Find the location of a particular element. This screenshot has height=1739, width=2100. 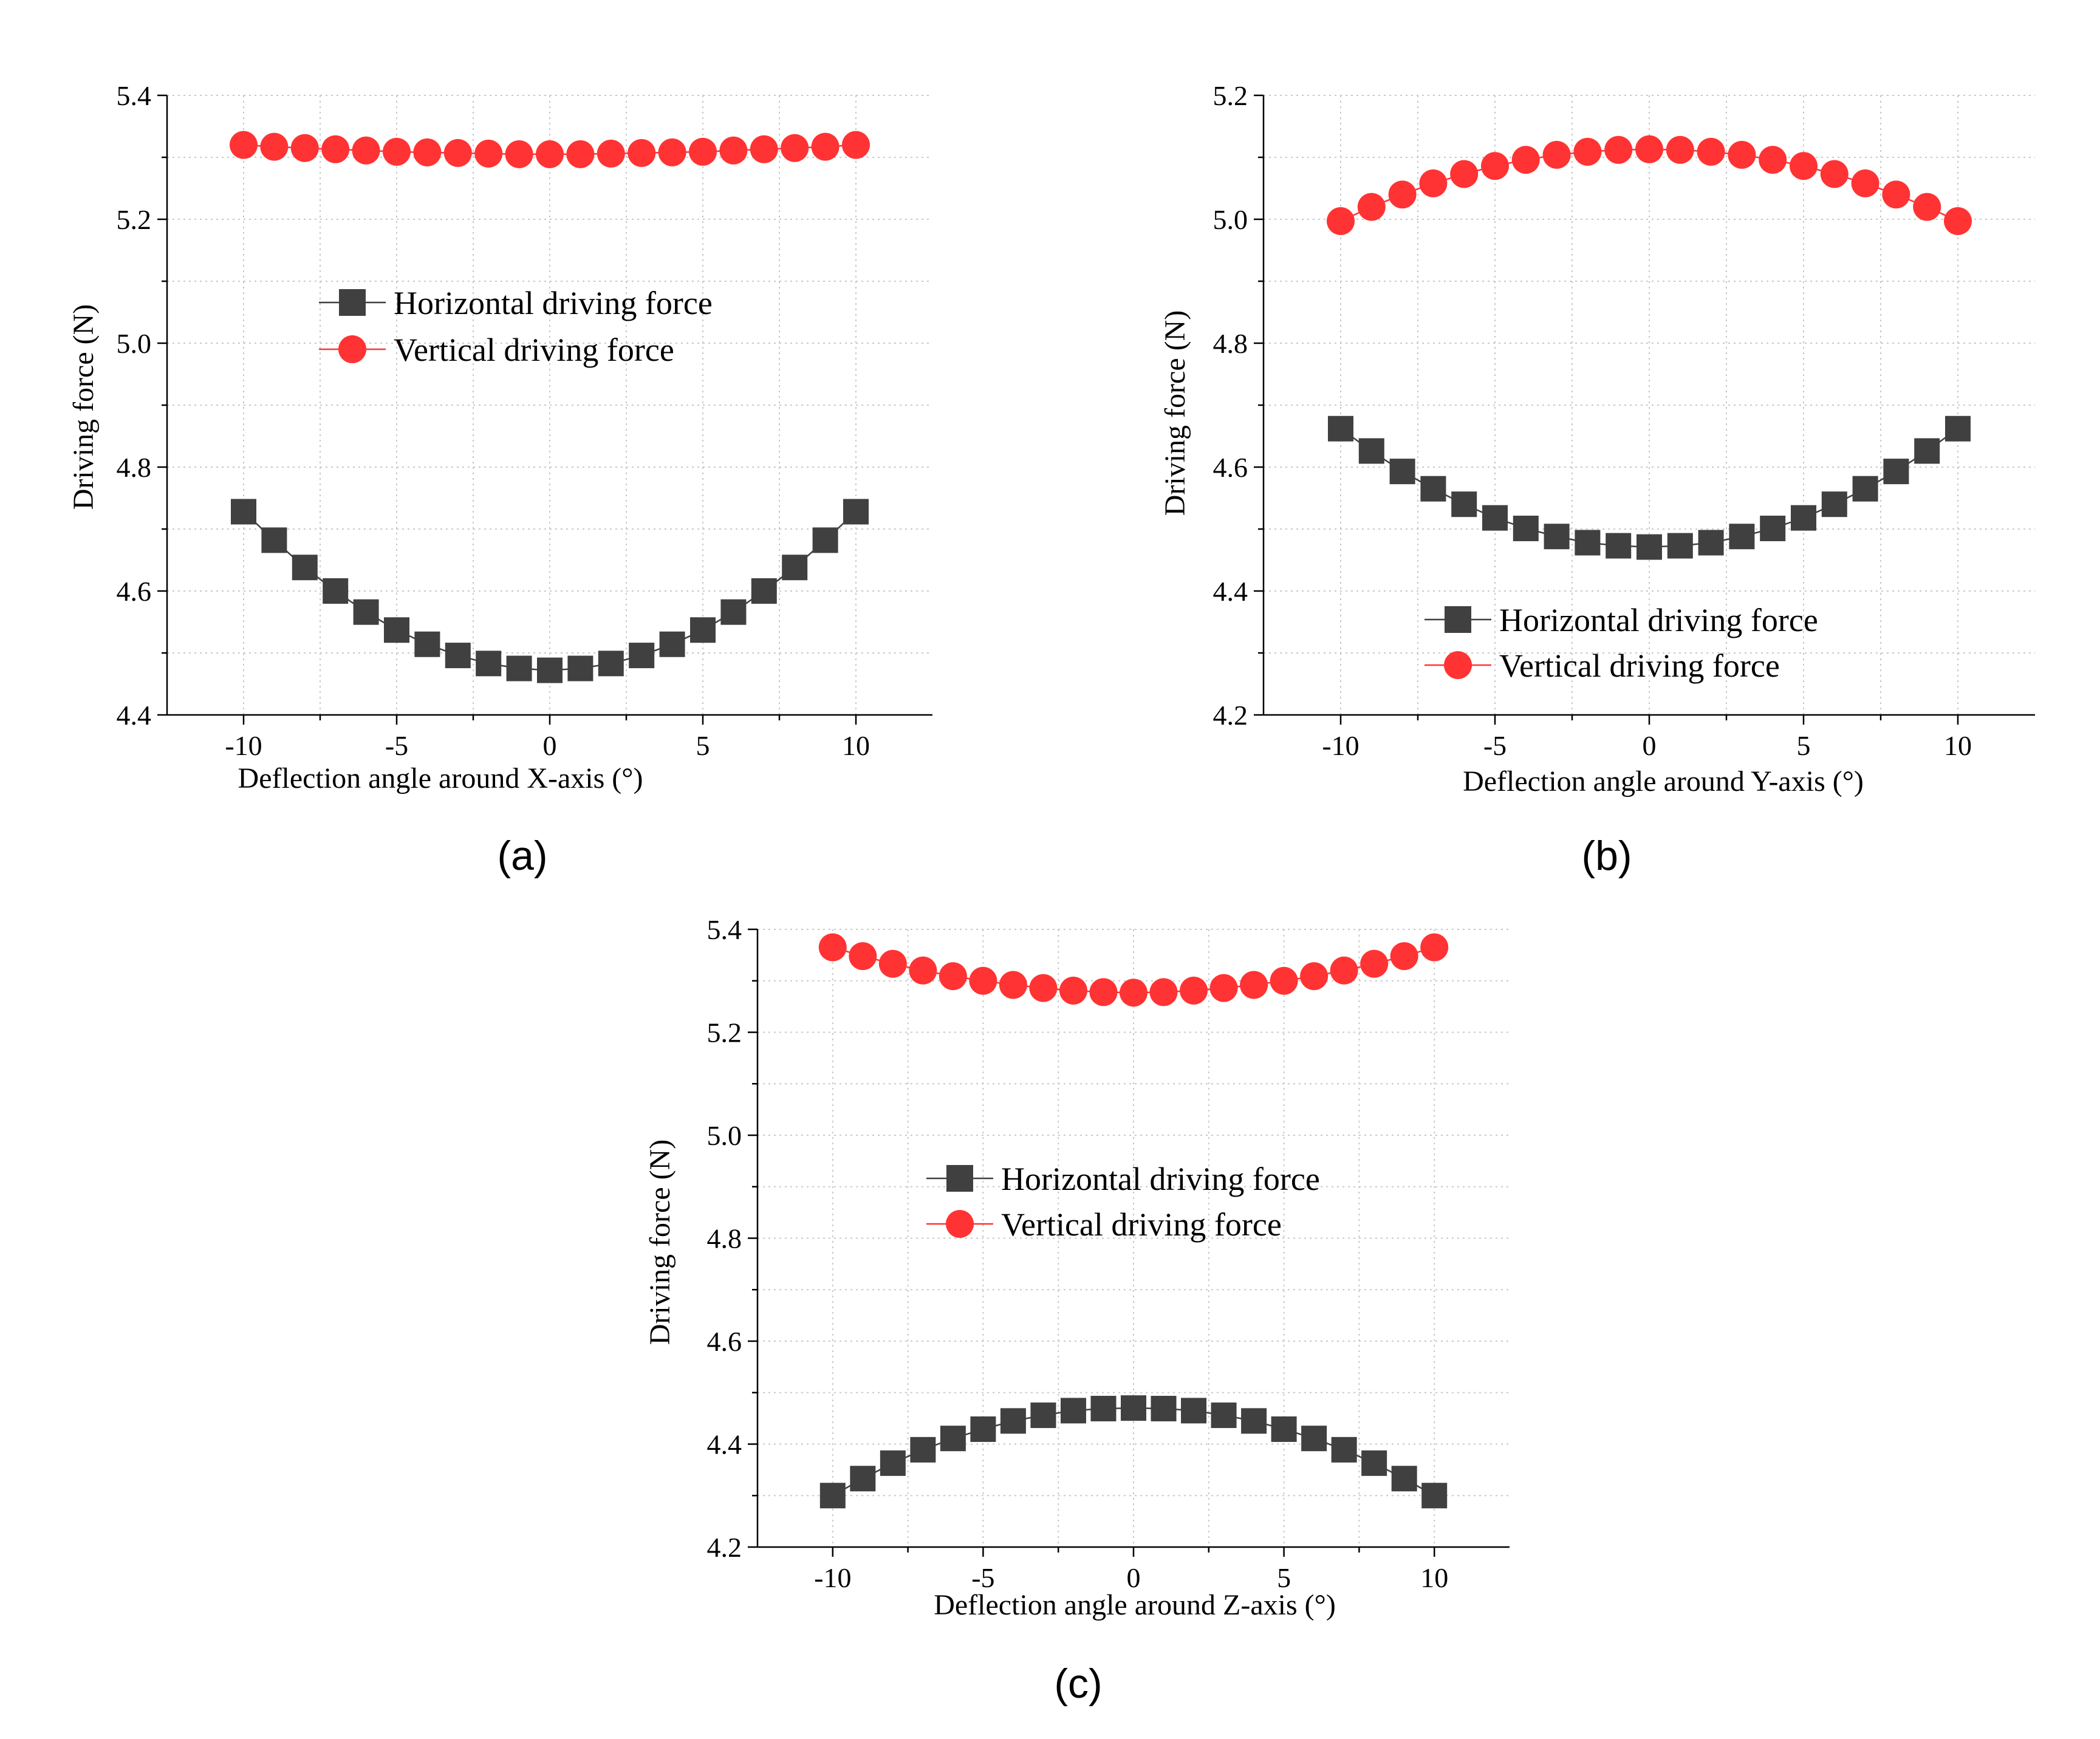

plot-area: -10 -5 0 5 10 4.2 4.4 4.6 4.8 5.0 5.2 5.4 is located at coordinates (1108, 1253).